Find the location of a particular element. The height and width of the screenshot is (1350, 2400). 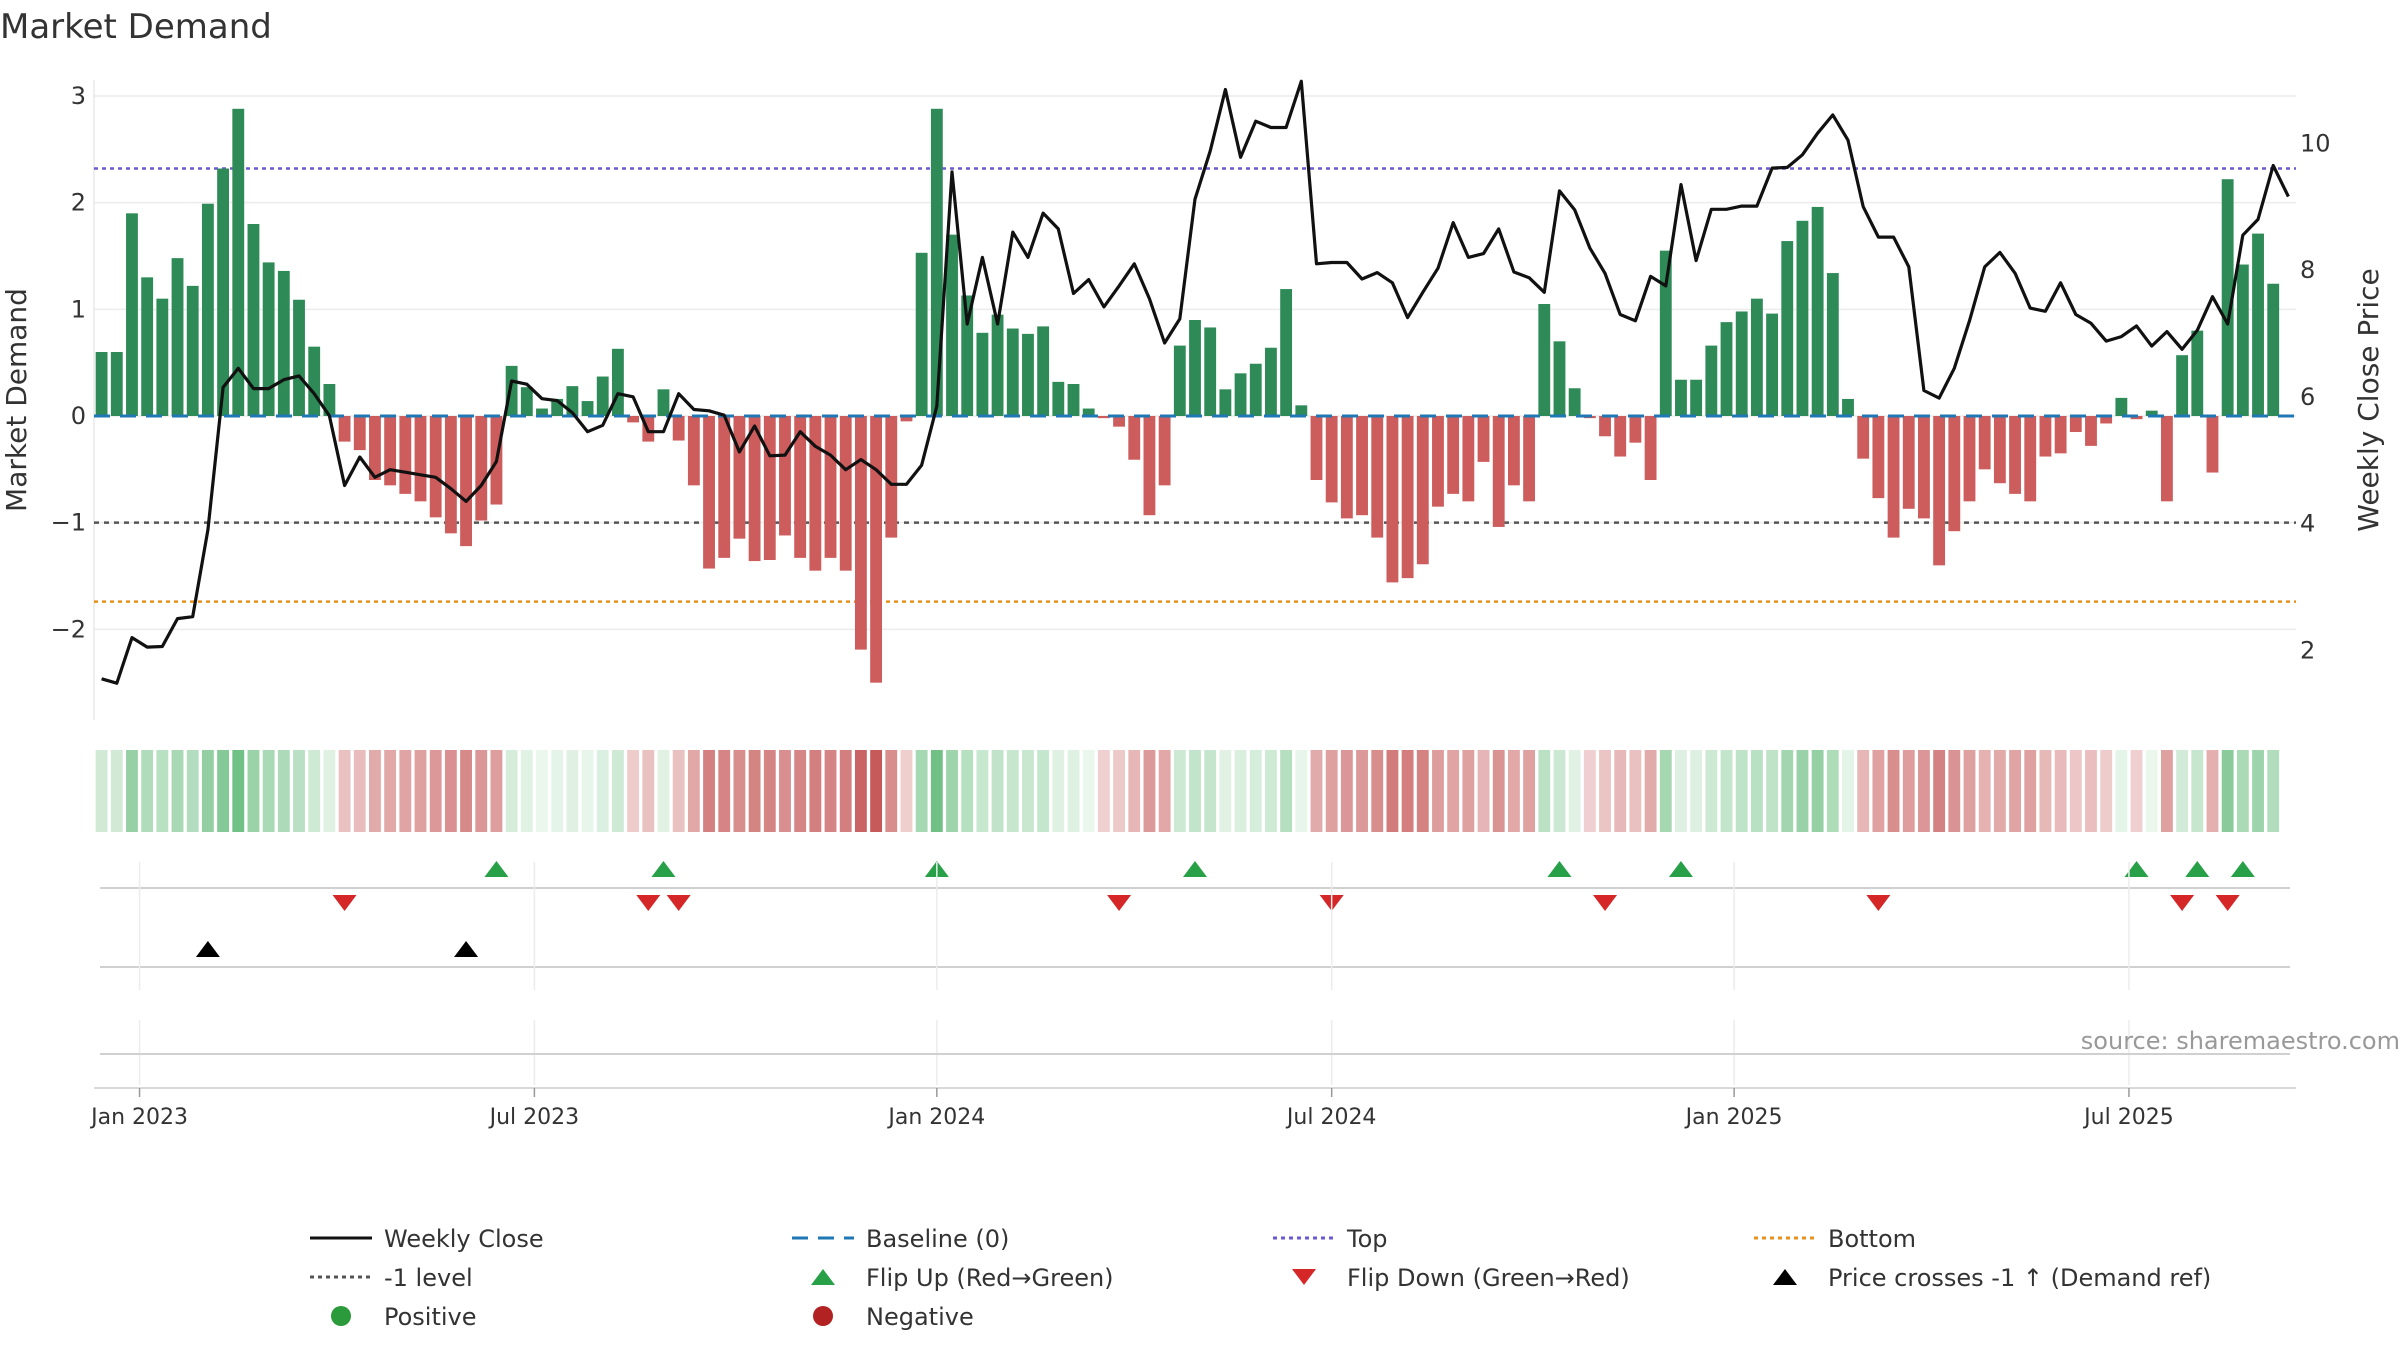

y-tick-label: −1 is located at coordinates (68, 523).